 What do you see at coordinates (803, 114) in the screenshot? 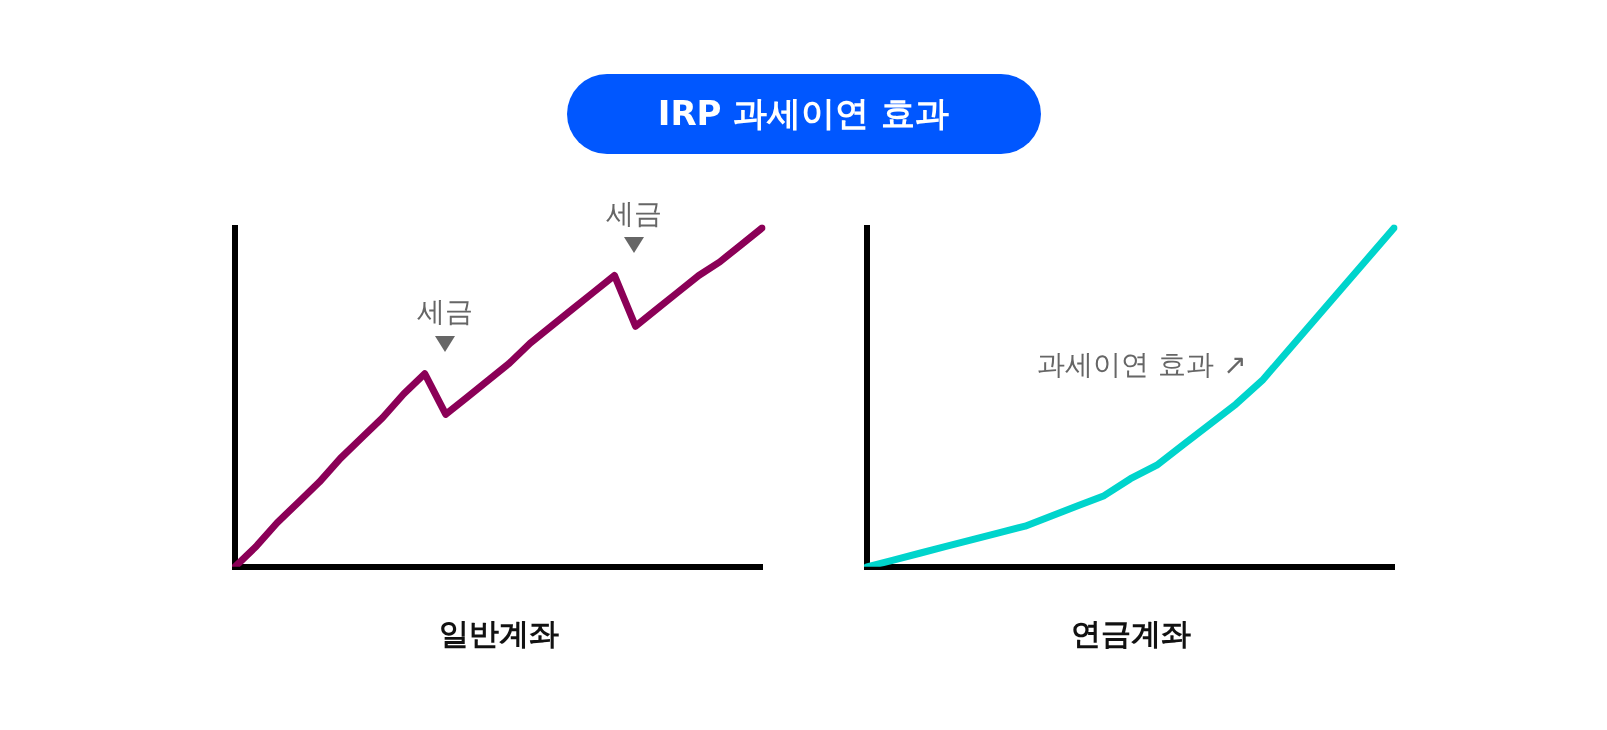
I see `chart-title: IRP 과세이연 효과` at bounding box center [803, 114].